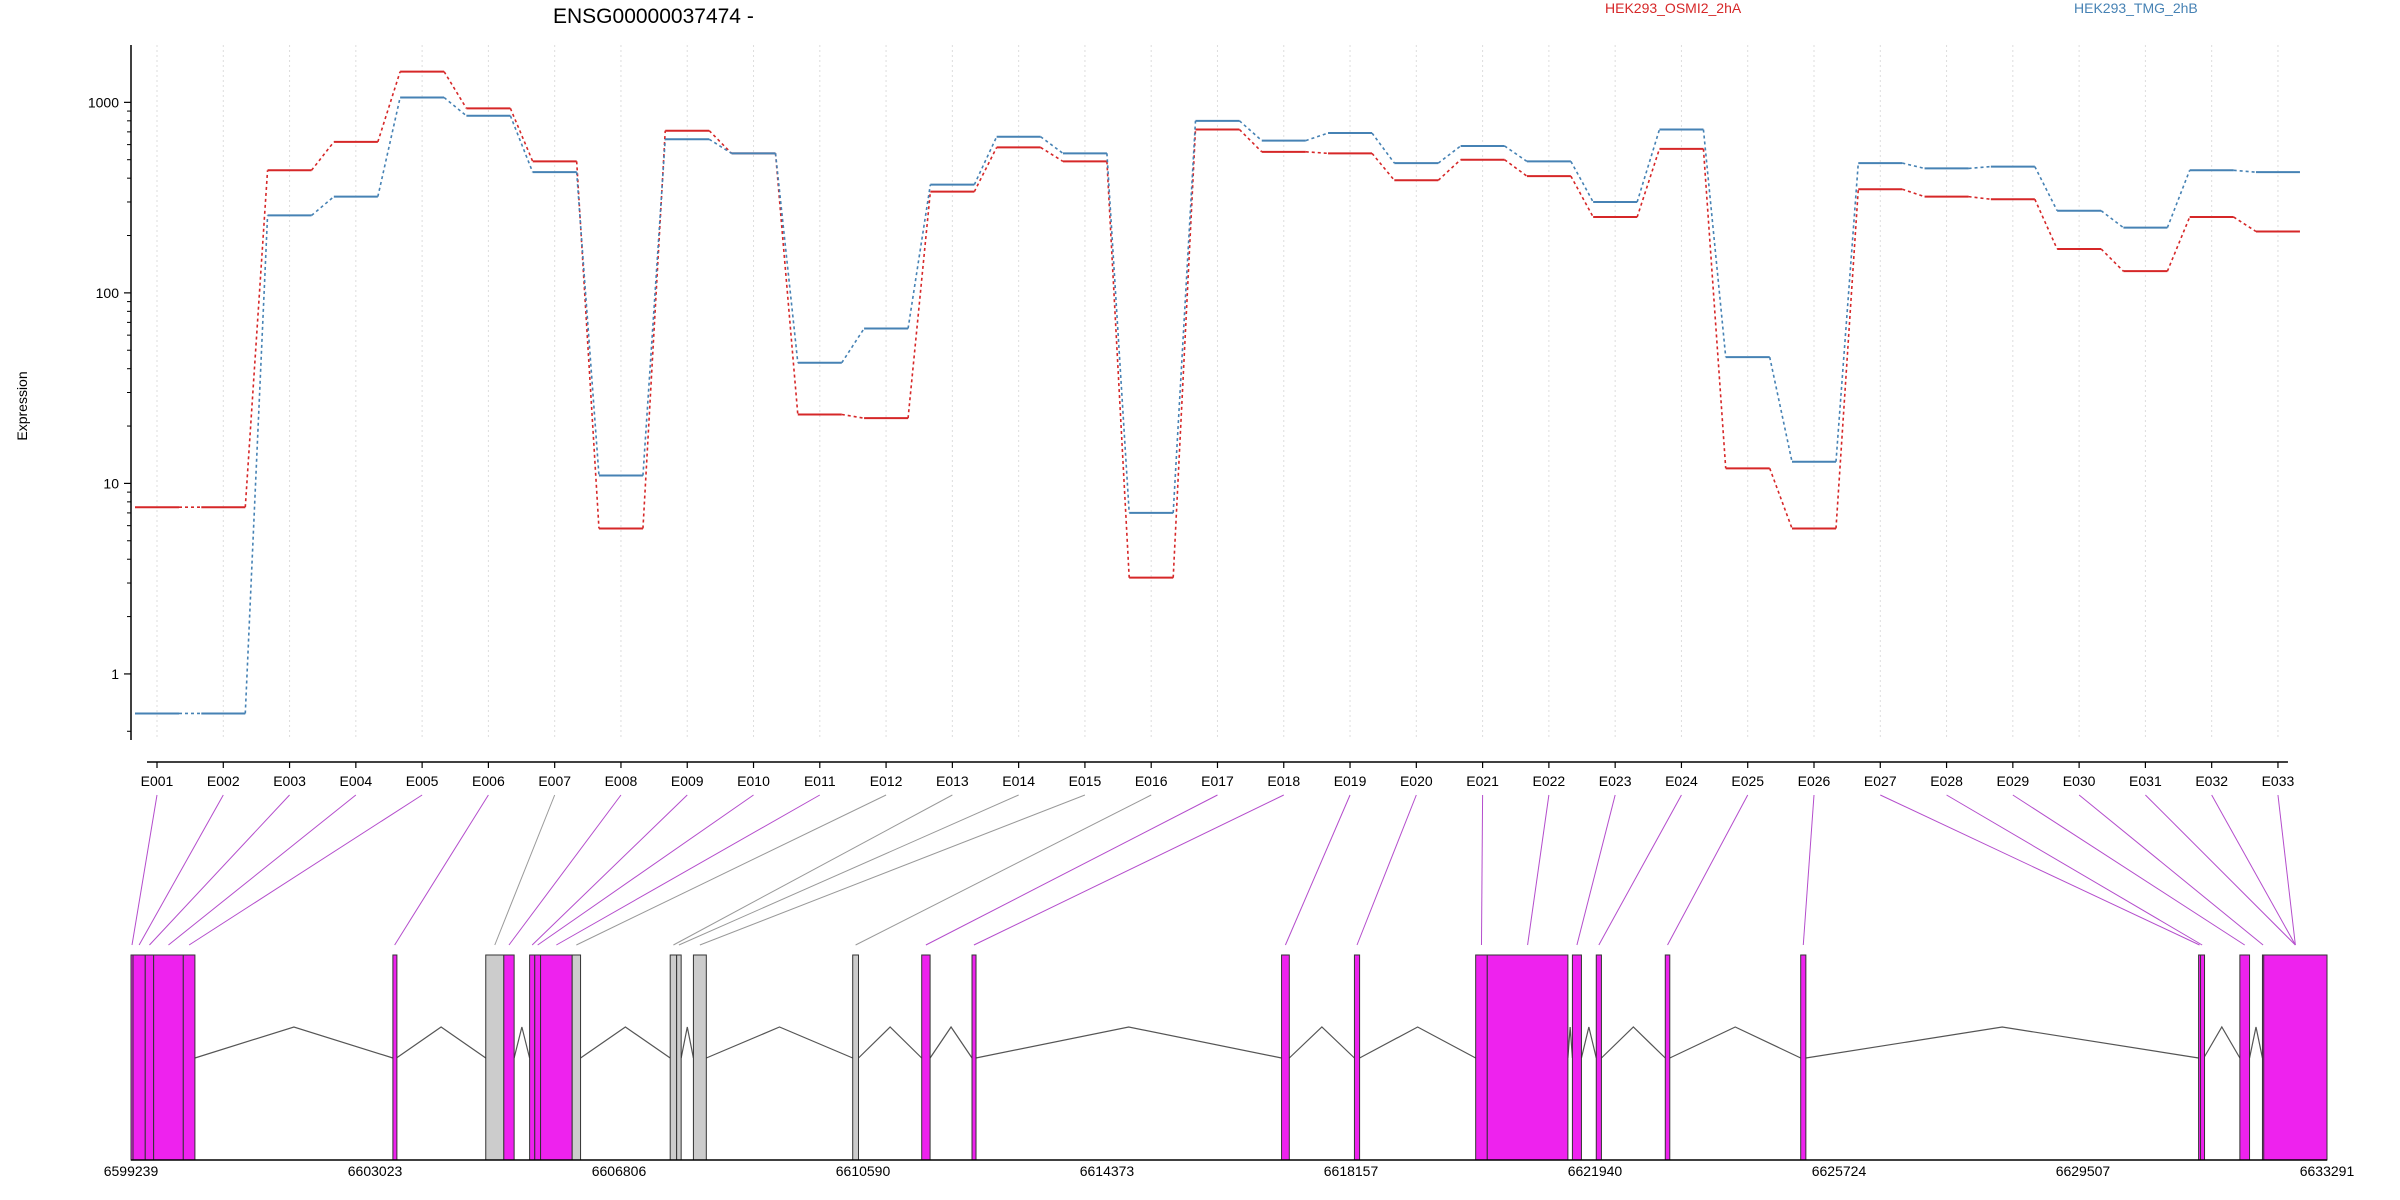 This screenshot has width=2400, height=1200. What do you see at coordinates (395, 1057) in the screenshot?
I see `exon-box-E006` at bounding box center [395, 1057].